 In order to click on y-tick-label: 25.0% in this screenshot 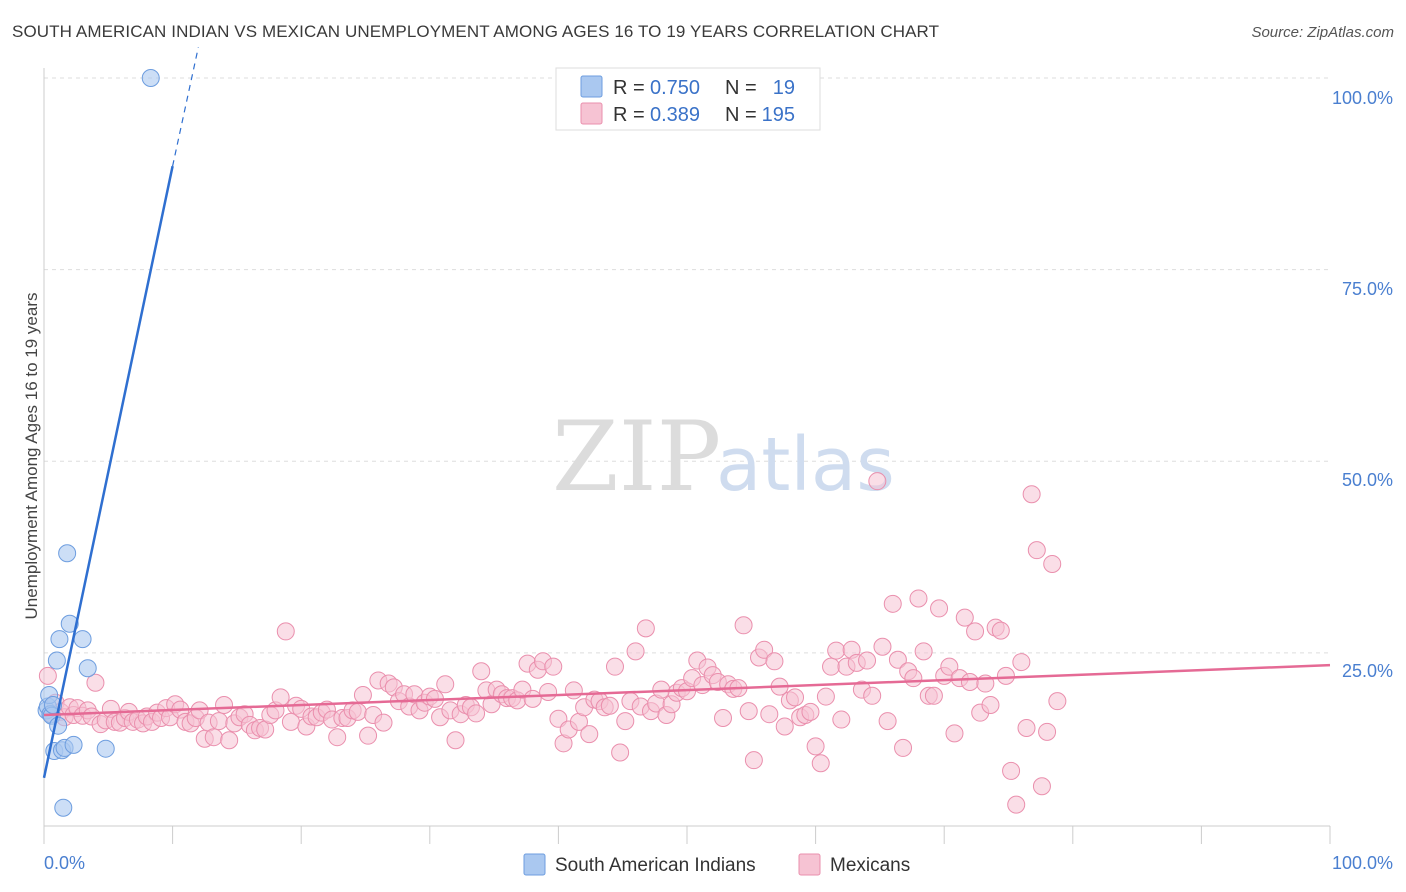, I will do `click(1367, 671)`.